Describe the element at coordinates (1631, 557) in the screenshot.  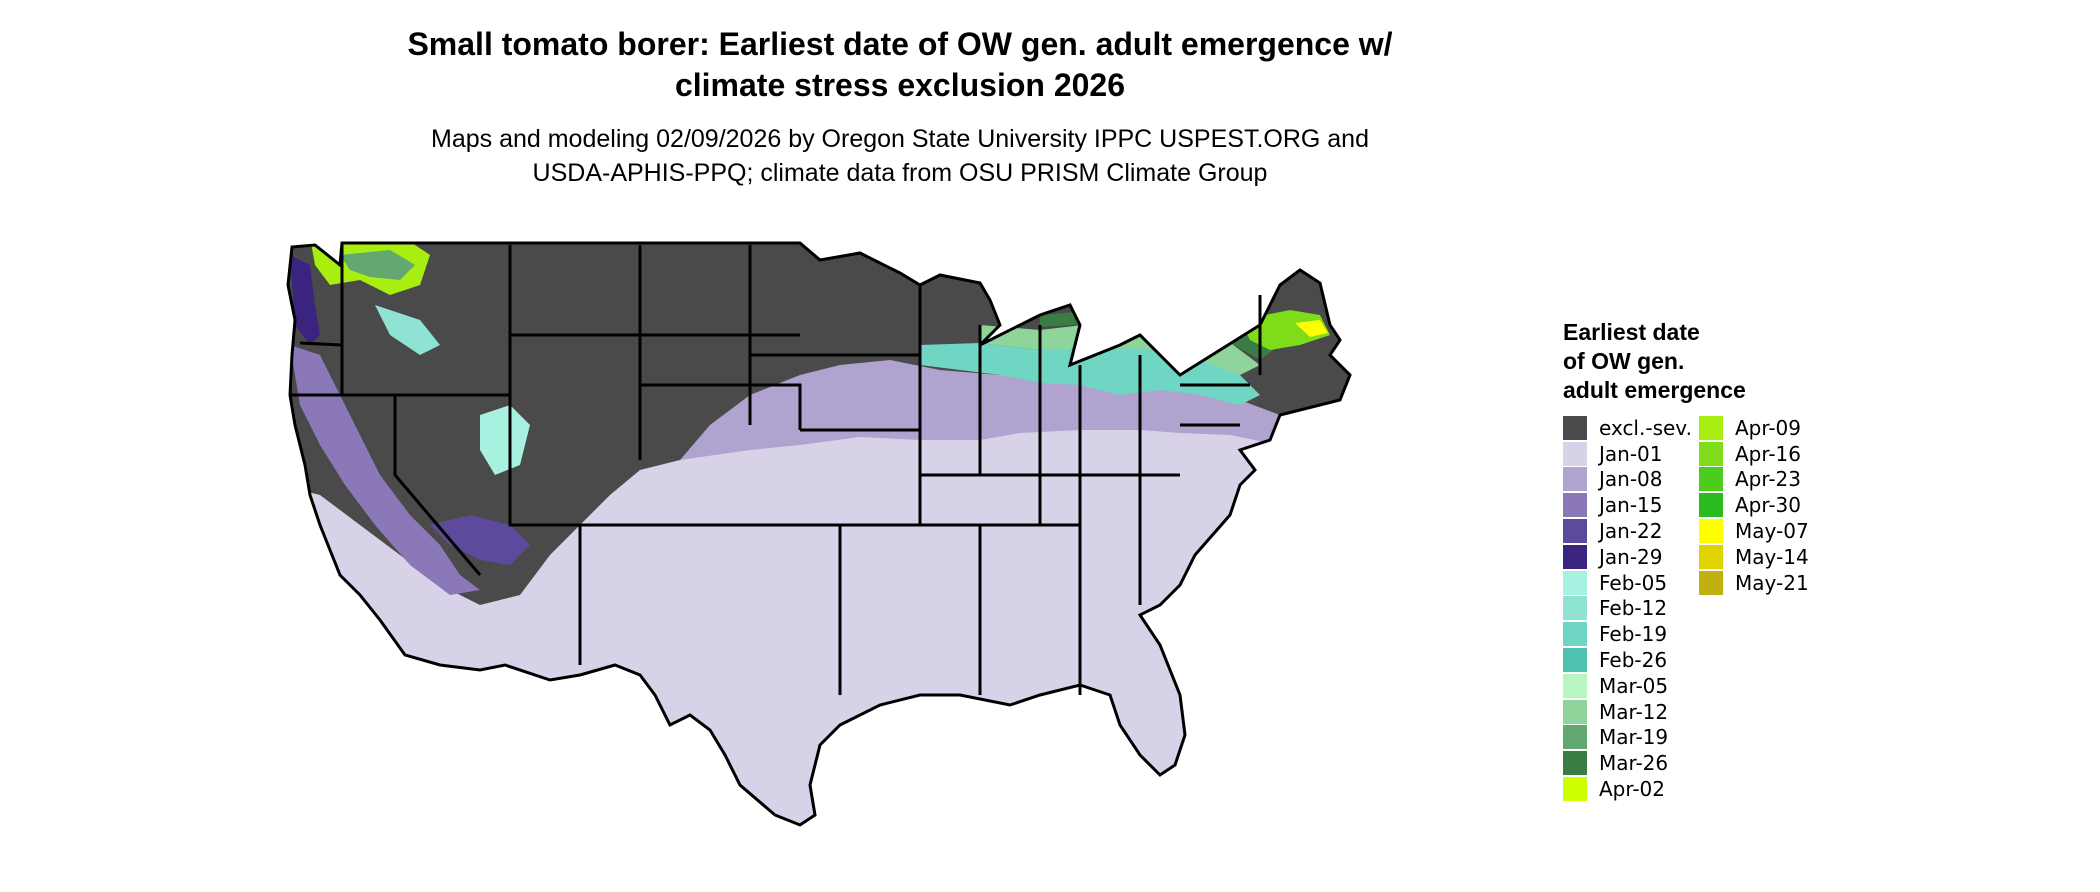
I see `legend-label: Jan-29` at that location.